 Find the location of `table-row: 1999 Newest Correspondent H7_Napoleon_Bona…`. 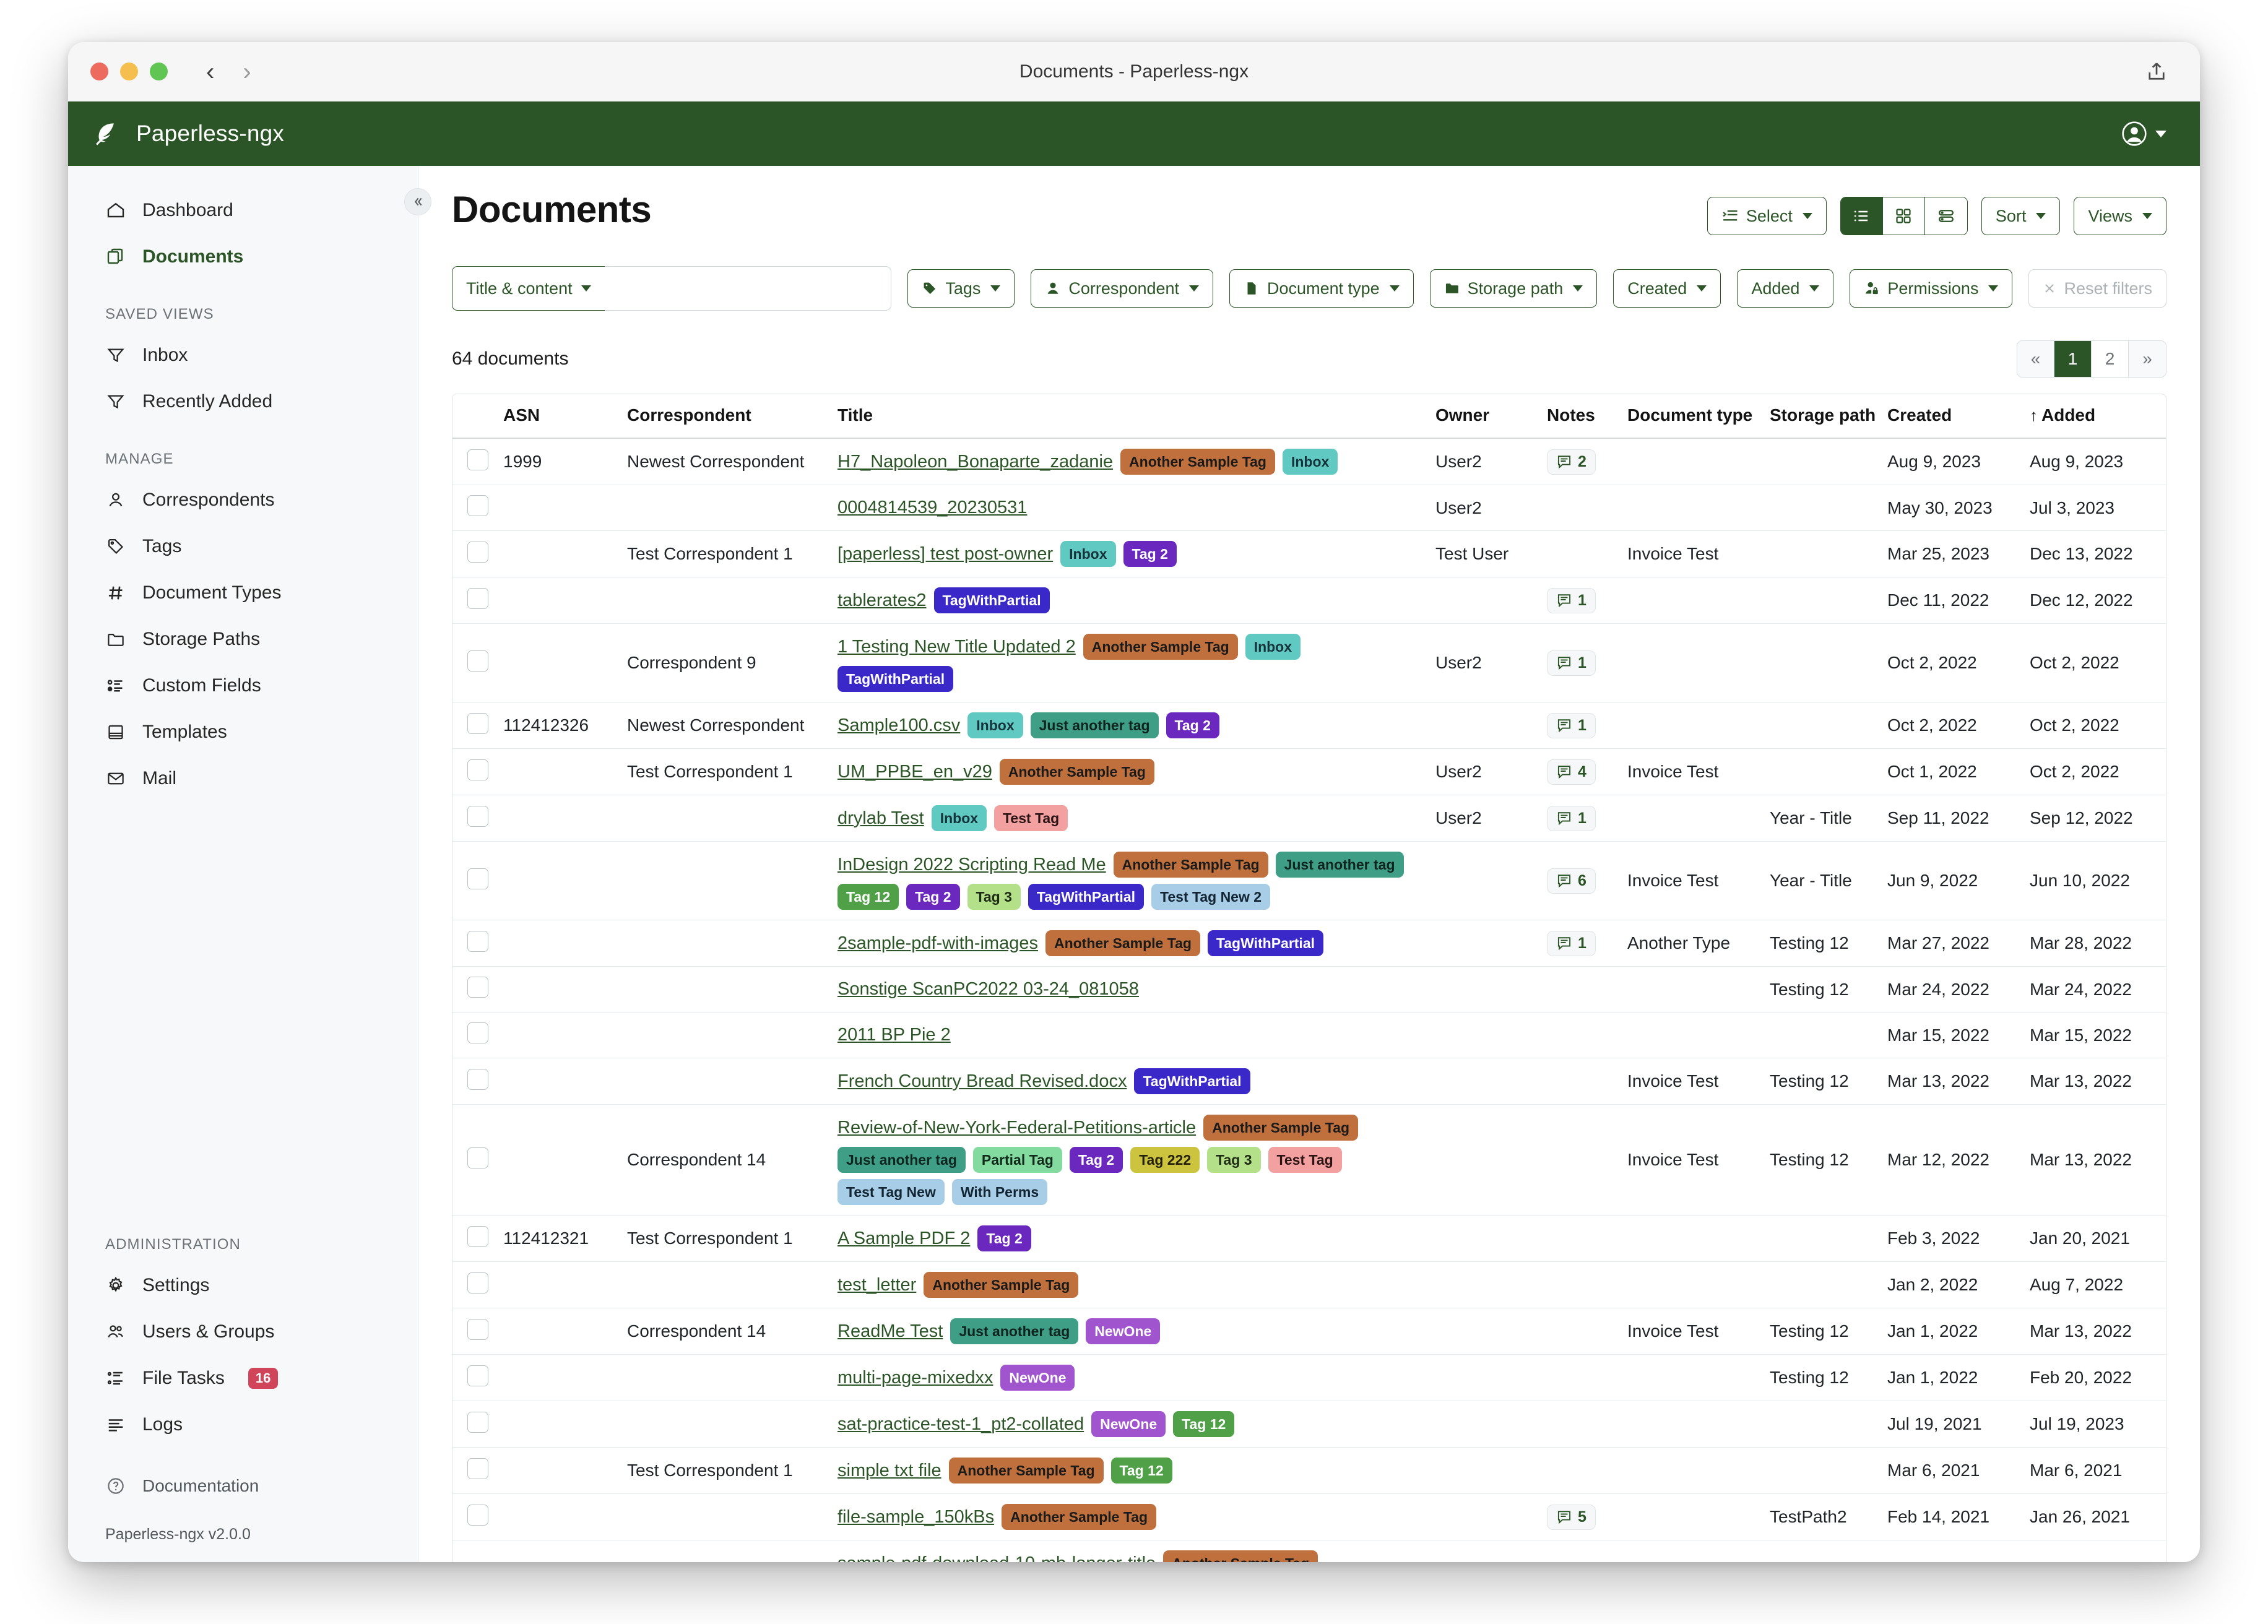

table-row: 1999 Newest Correspondent H7_Napoleon_Bona… is located at coordinates (1309, 461).